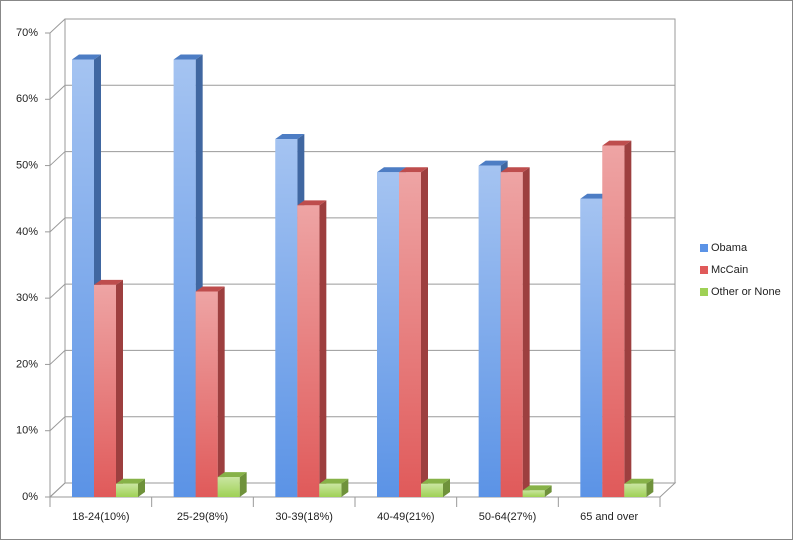 This screenshot has width=793, height=540. Describe the element at coordinates (405, 517) in the screenshot. I see `x-tick-label: 40-49(21%)` at that location.